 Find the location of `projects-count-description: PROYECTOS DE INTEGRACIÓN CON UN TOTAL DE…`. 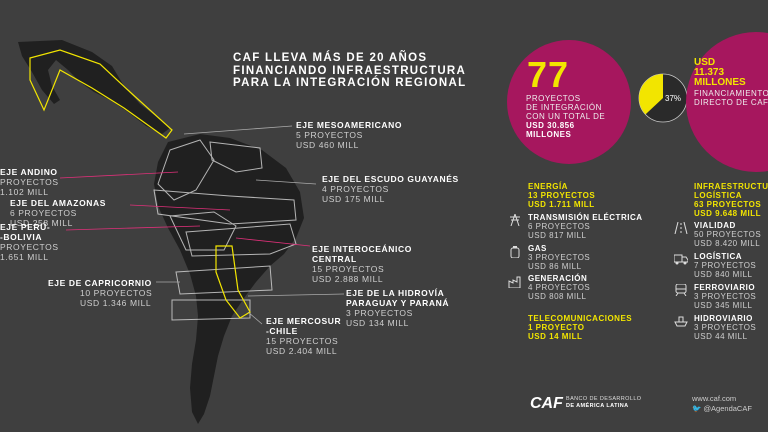

projects-count-description: PROYECTOS DE INTEGRACIÓN CON UN TOTAL DE… is located at coordinates (565, 116).